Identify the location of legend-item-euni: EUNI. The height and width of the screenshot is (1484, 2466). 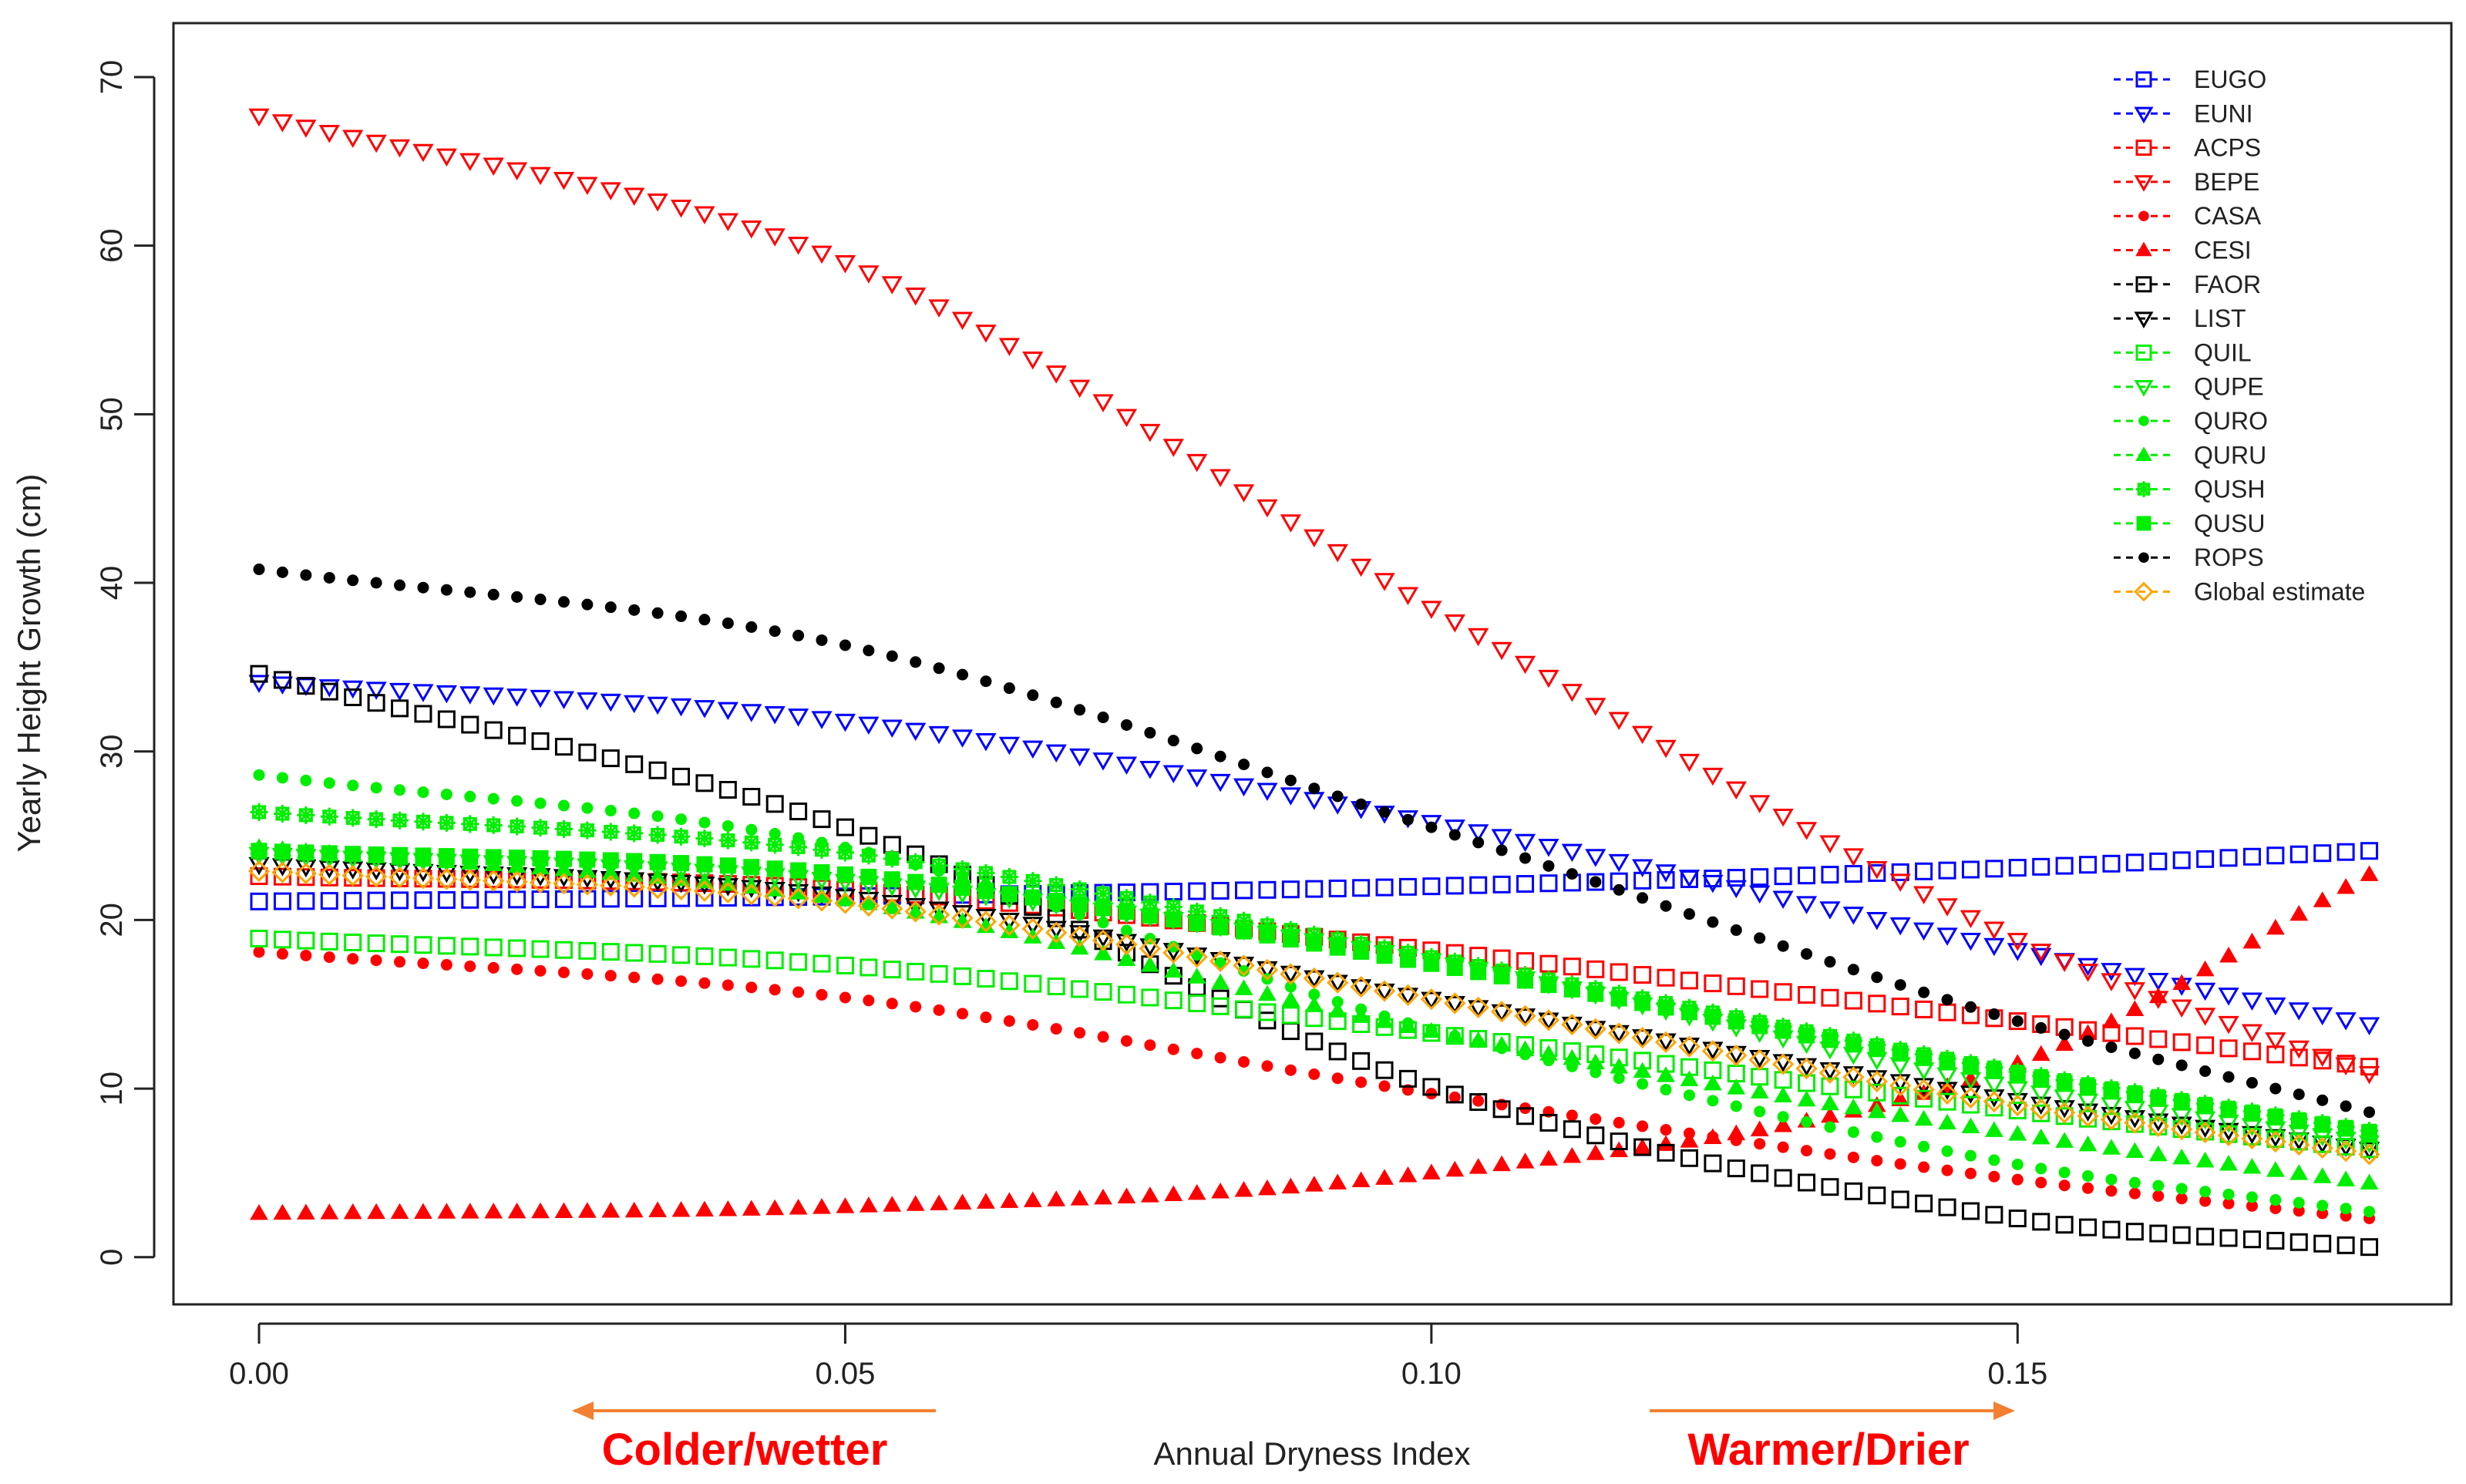
(2183, 113).